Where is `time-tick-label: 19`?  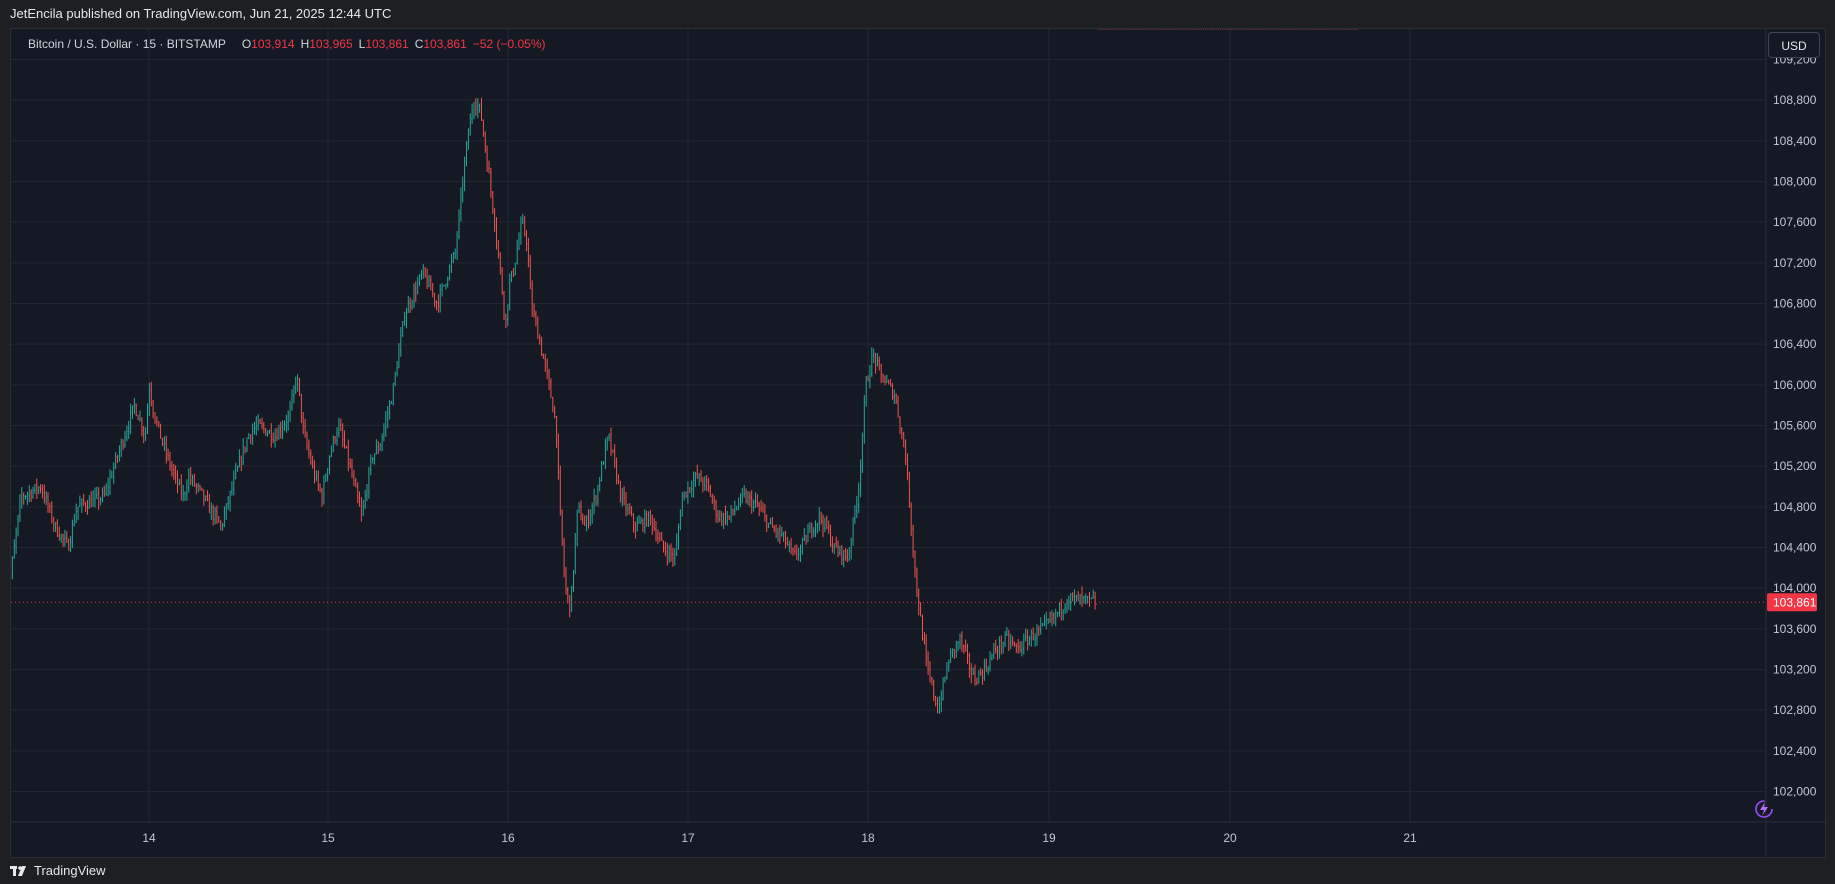 time-tick-label: 19 is located at coordinates (1049, 838).